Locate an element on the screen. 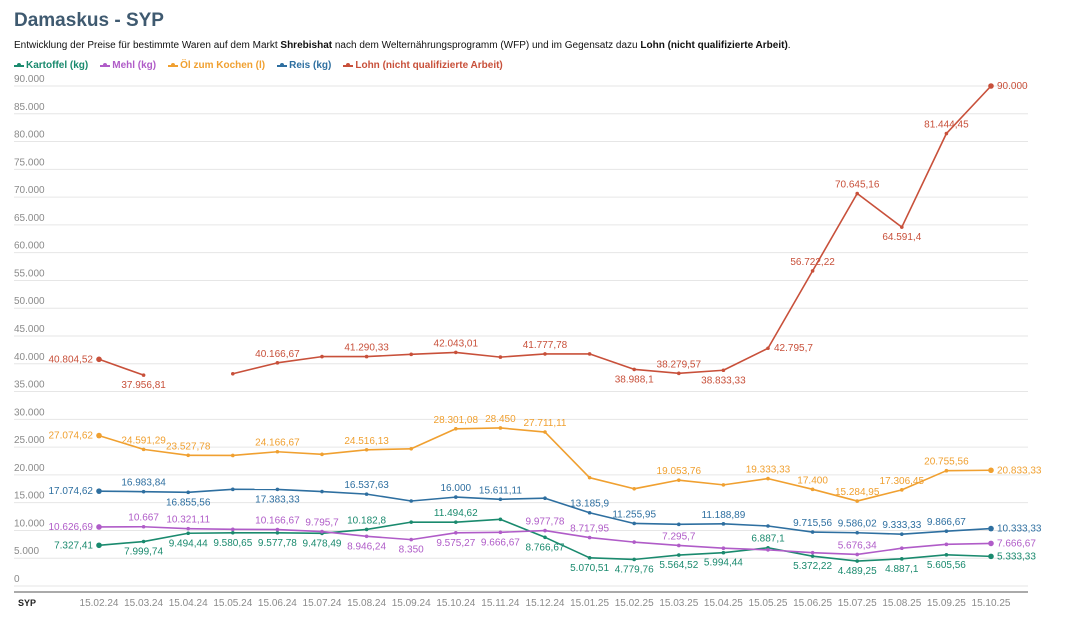 This screenshot has height=622, width=1080. data-label: 17.074,62 is located at coordinates (71, 491).